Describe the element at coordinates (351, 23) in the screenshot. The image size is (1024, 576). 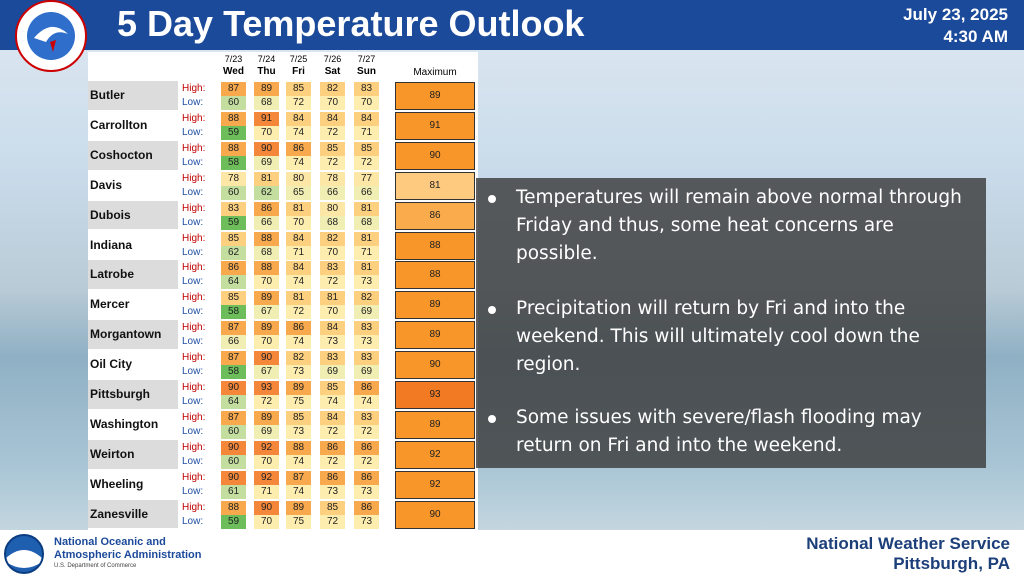
I see `title: 5 Day Temperature Outlook` at that location.